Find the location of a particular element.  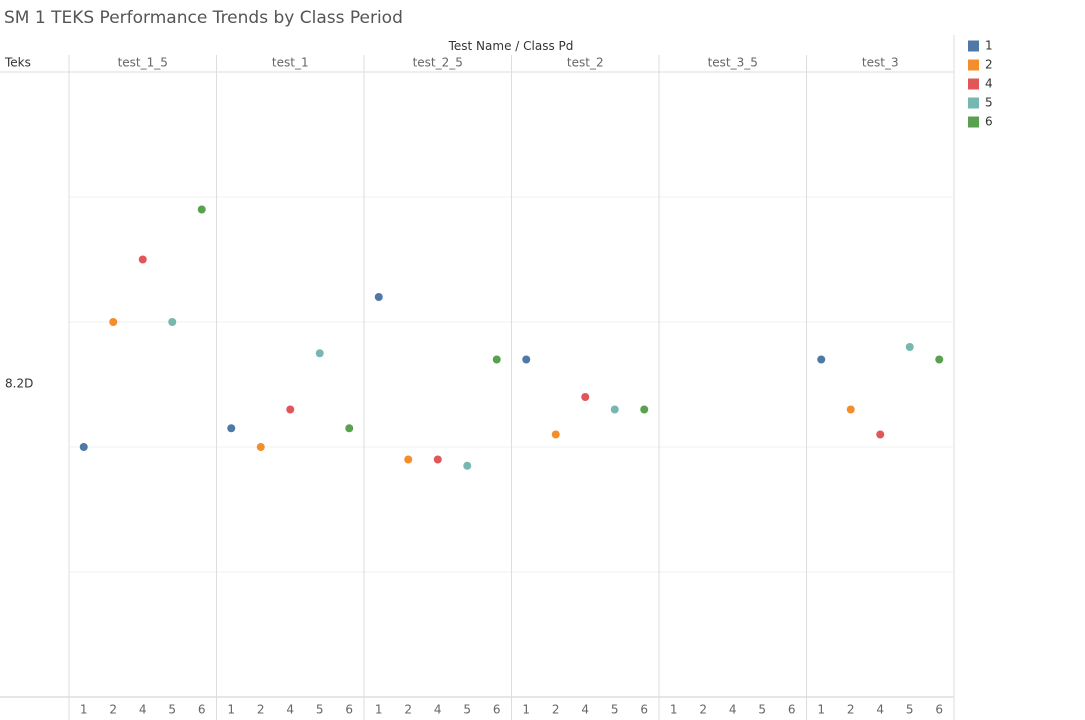

column-header-text: Test Name is located at coordinates (480, 46).